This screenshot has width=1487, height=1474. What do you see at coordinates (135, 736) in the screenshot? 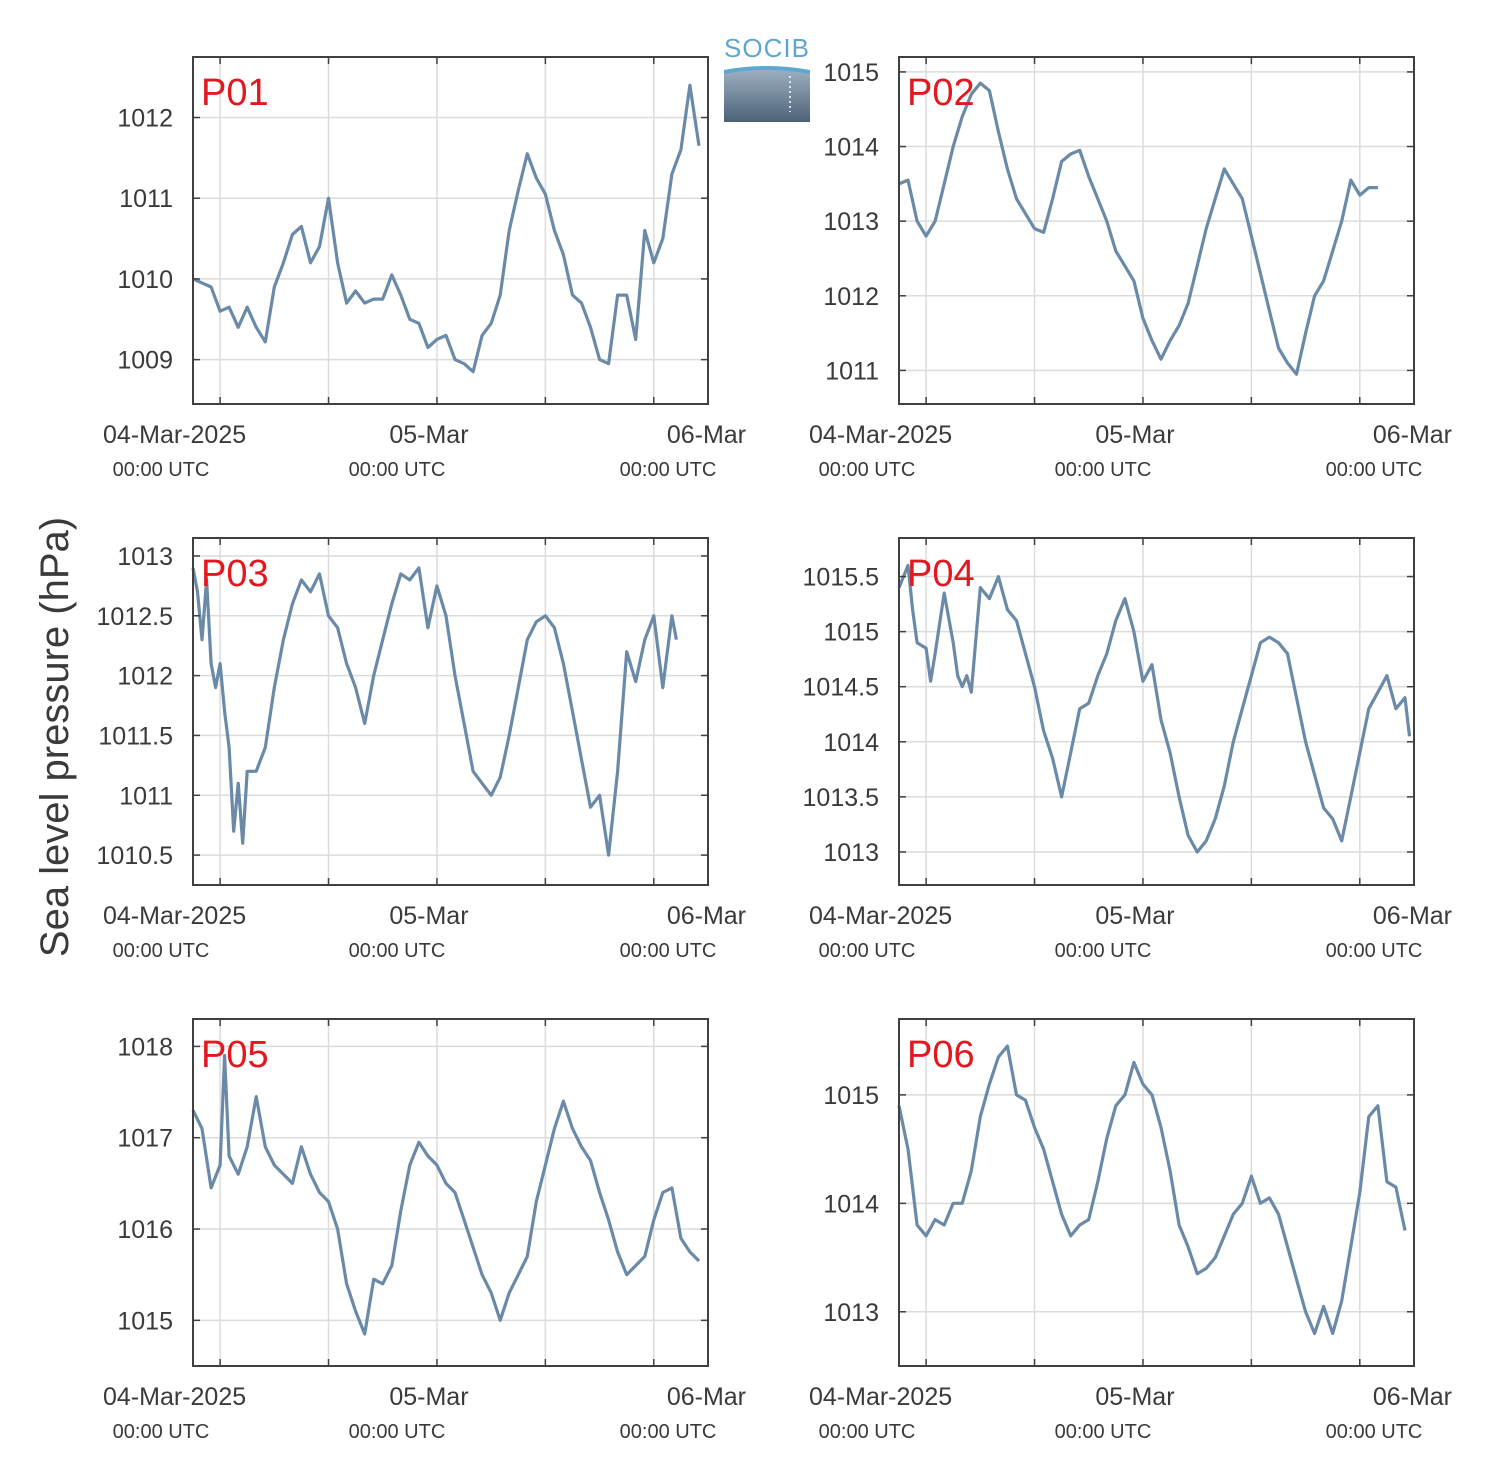
I see `y-tick-label: 1011.5` at bounding box center [135, 736].